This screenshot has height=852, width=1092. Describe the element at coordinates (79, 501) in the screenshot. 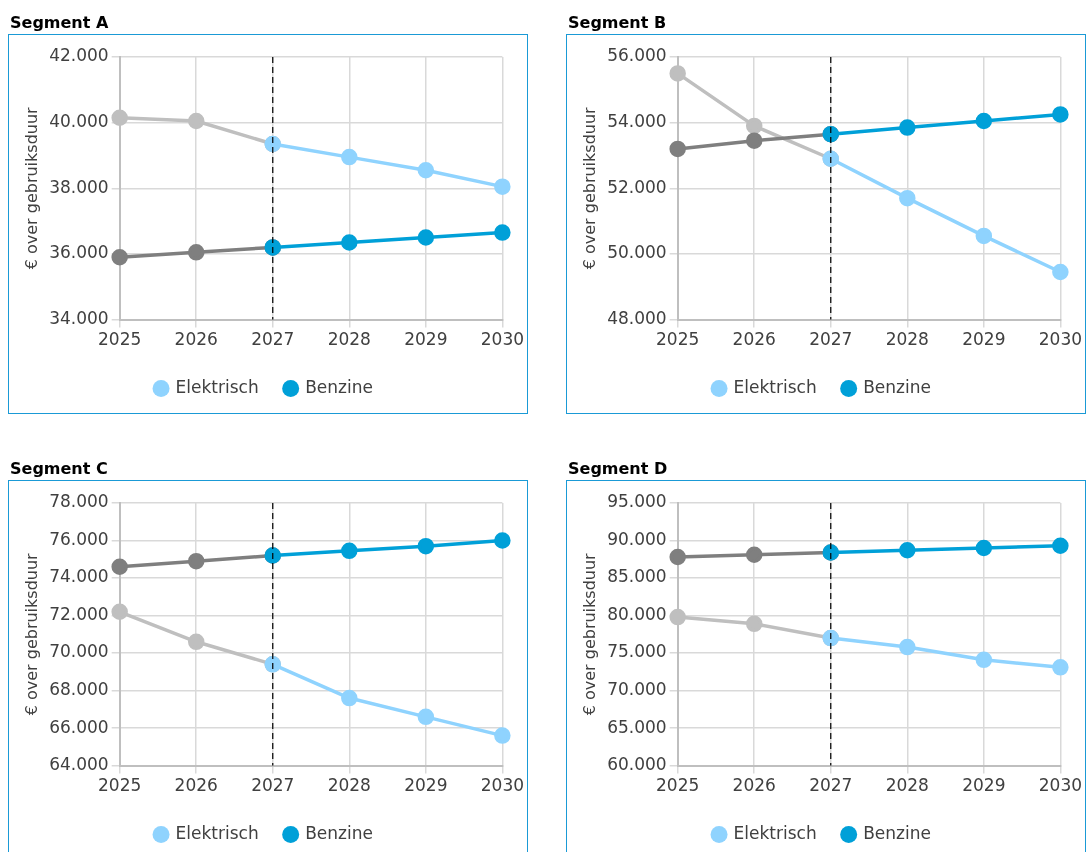

I see `y-tick-label: 78.000` at that location.